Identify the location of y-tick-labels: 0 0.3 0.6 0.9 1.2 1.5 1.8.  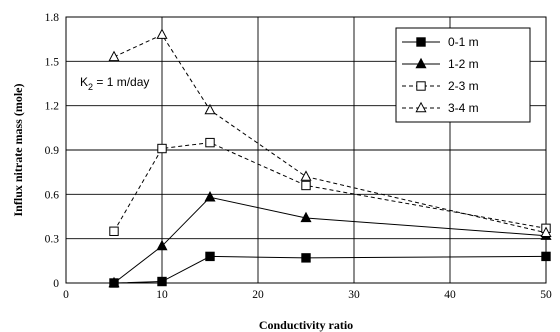
(52, 151).